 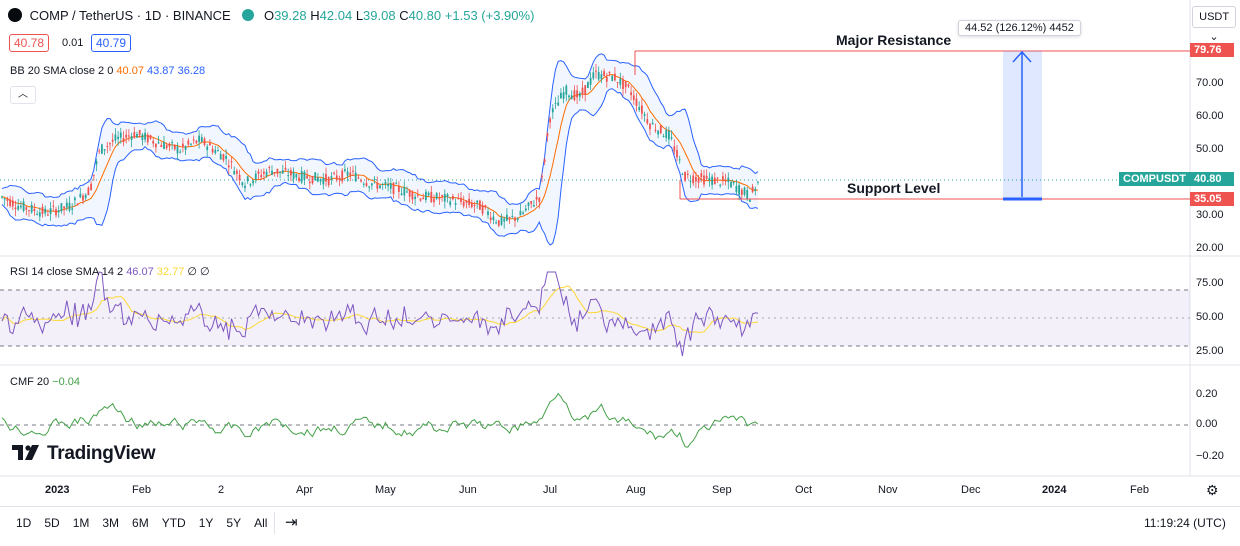 I want to click on timeframe-ytd: YTD, so click(x=173, y=523).